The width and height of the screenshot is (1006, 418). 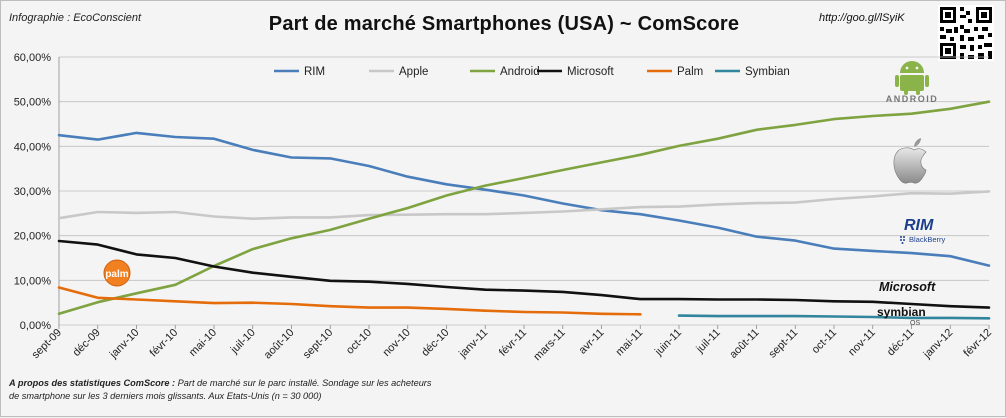 I want to click on y-tick-label: 50,00%, so click(x=33, y=103).